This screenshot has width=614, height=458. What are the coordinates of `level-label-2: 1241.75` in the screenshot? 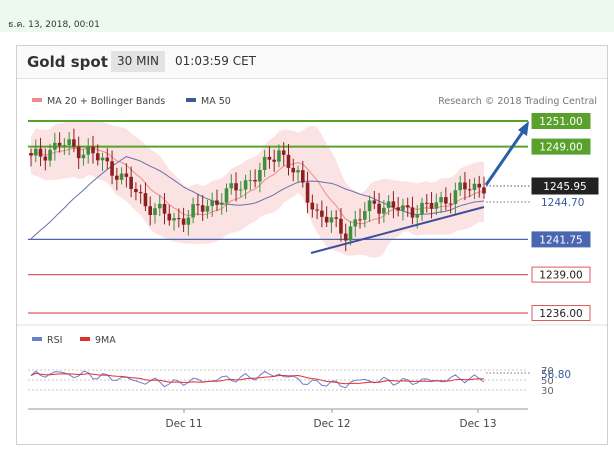 It's located at (560, 240).